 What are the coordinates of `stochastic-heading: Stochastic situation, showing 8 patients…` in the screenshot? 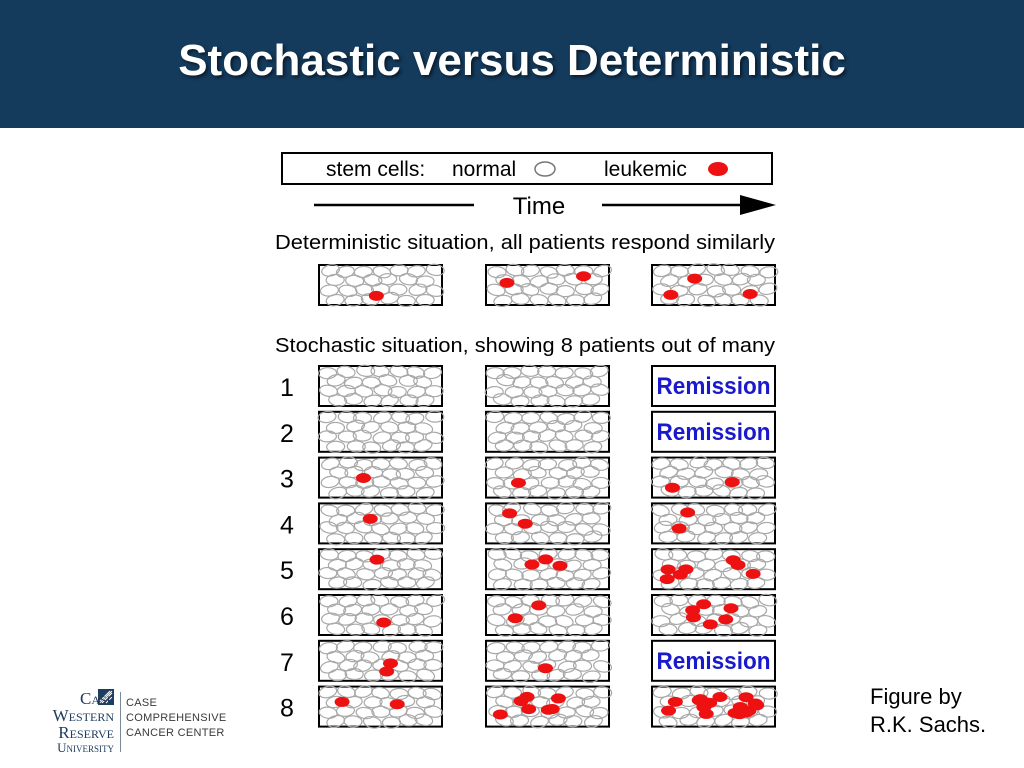 It's located at (525, 346).